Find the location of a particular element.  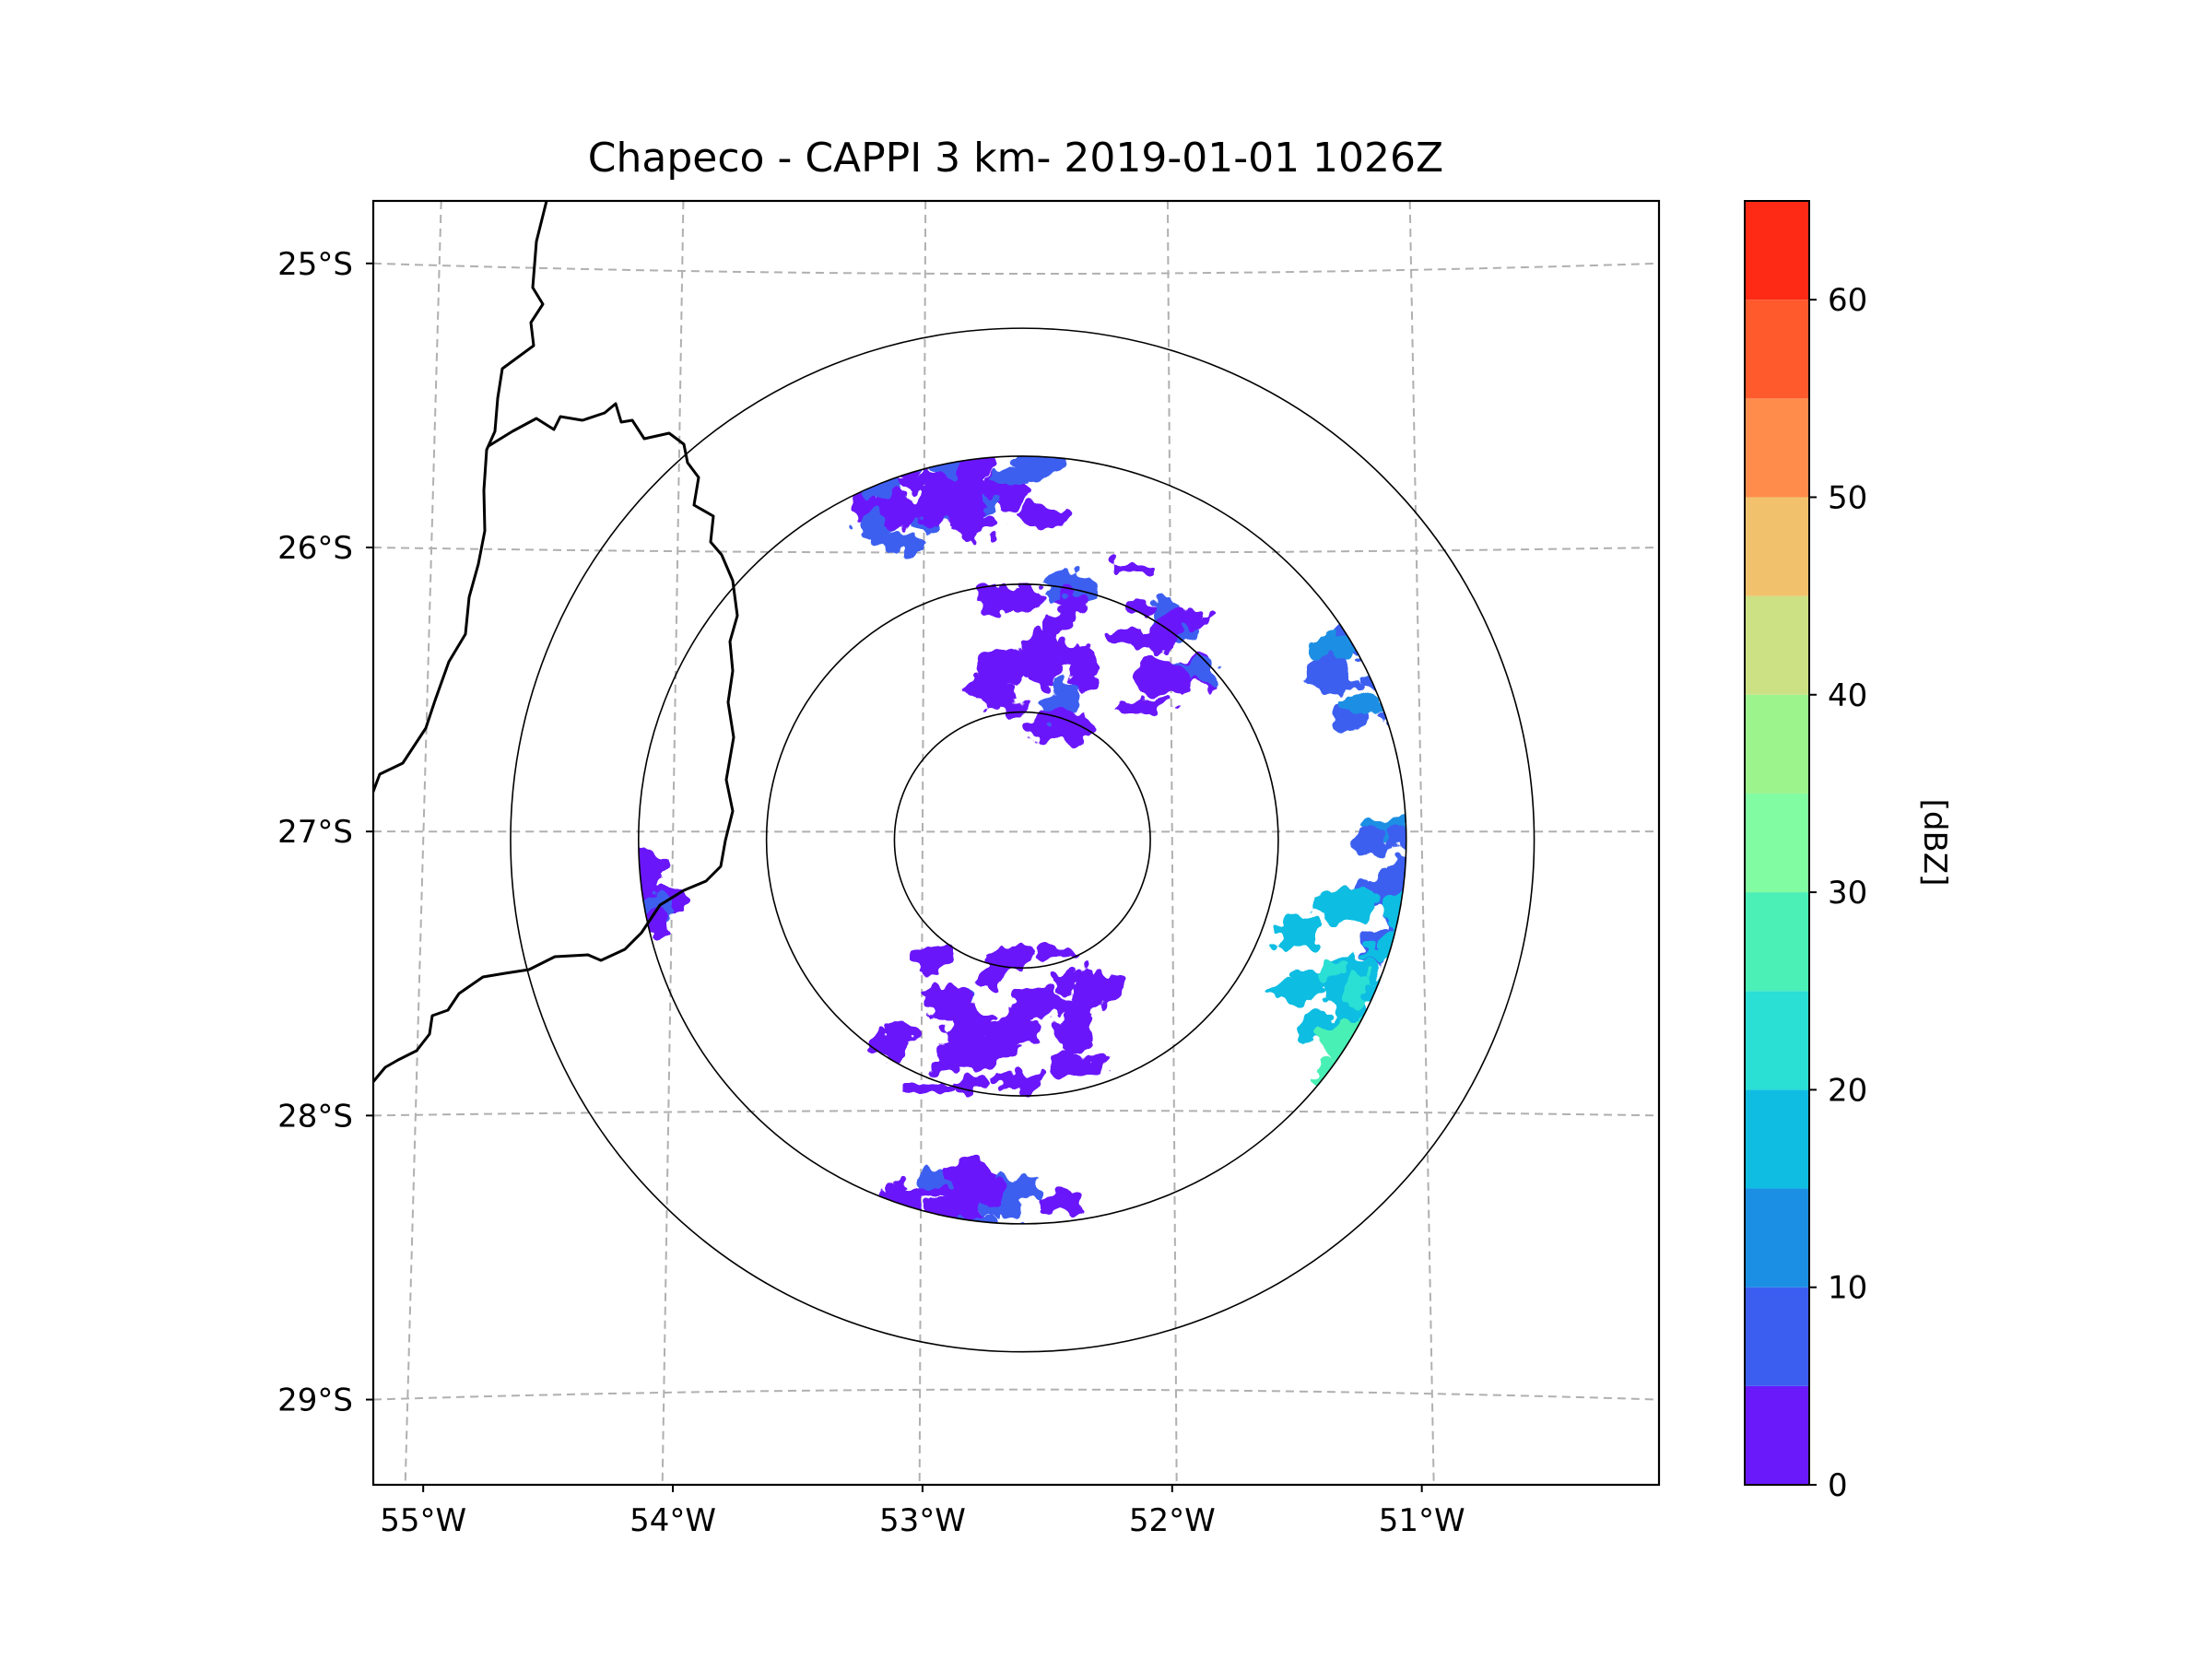

x-tick-label: 55°W is located at coordinates (423, 1520).